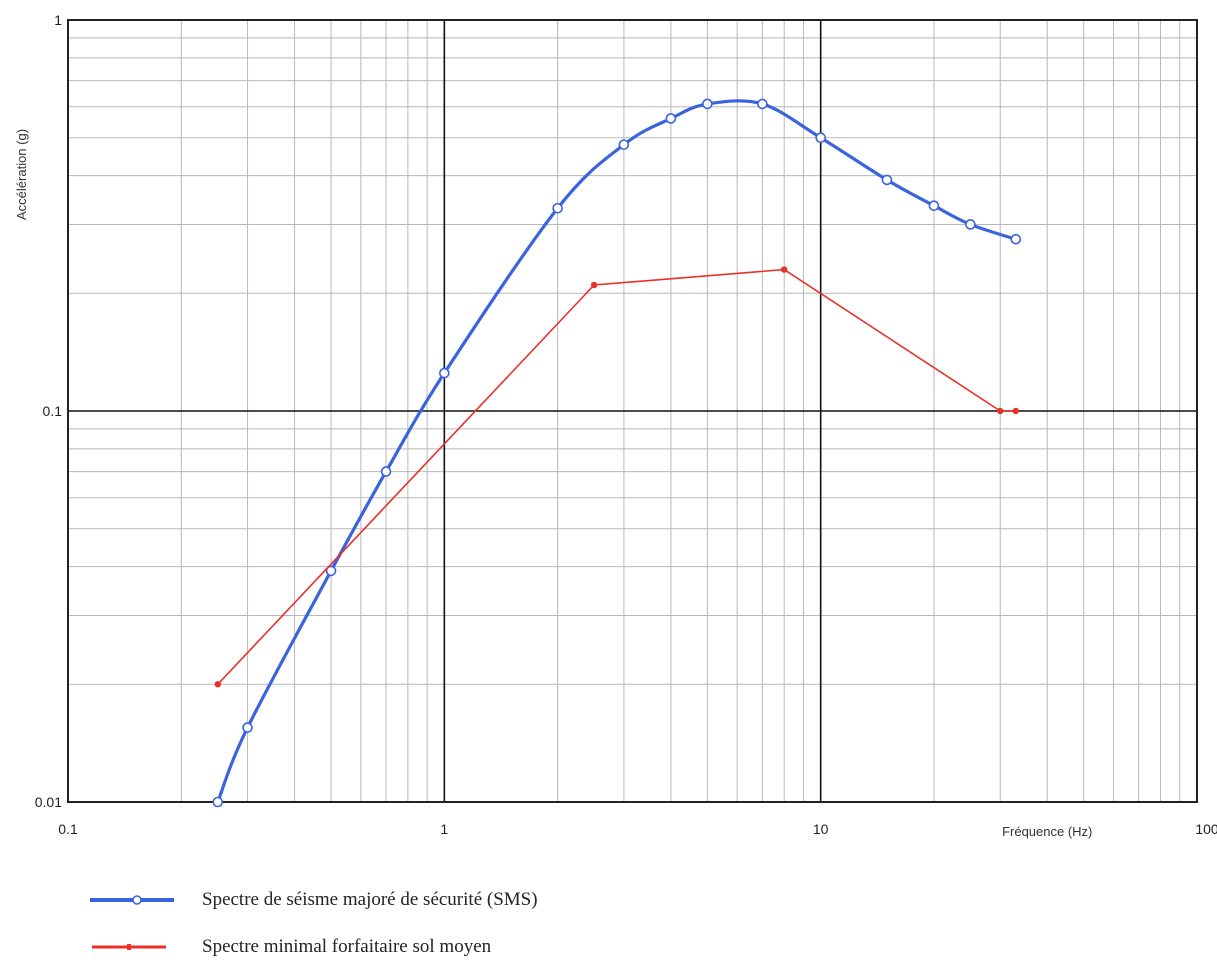 The image size is (1217, 974). Describe the element at coordinates (21, 174) in the screenshot. I see `y-axis-title: Accélération (g)` at that location.